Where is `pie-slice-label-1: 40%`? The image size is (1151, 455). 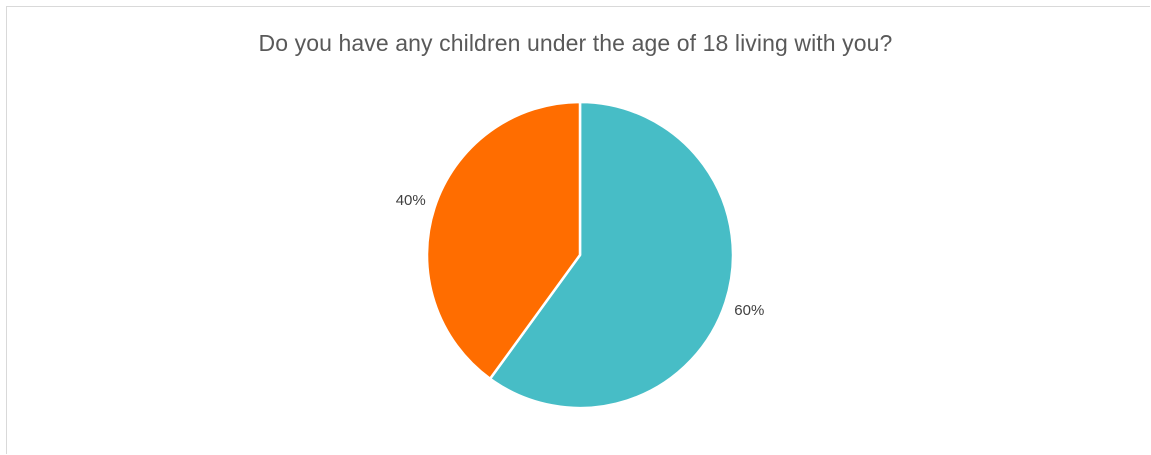 pie-slice-label-1: 40% is located at coordinates (411, 200).